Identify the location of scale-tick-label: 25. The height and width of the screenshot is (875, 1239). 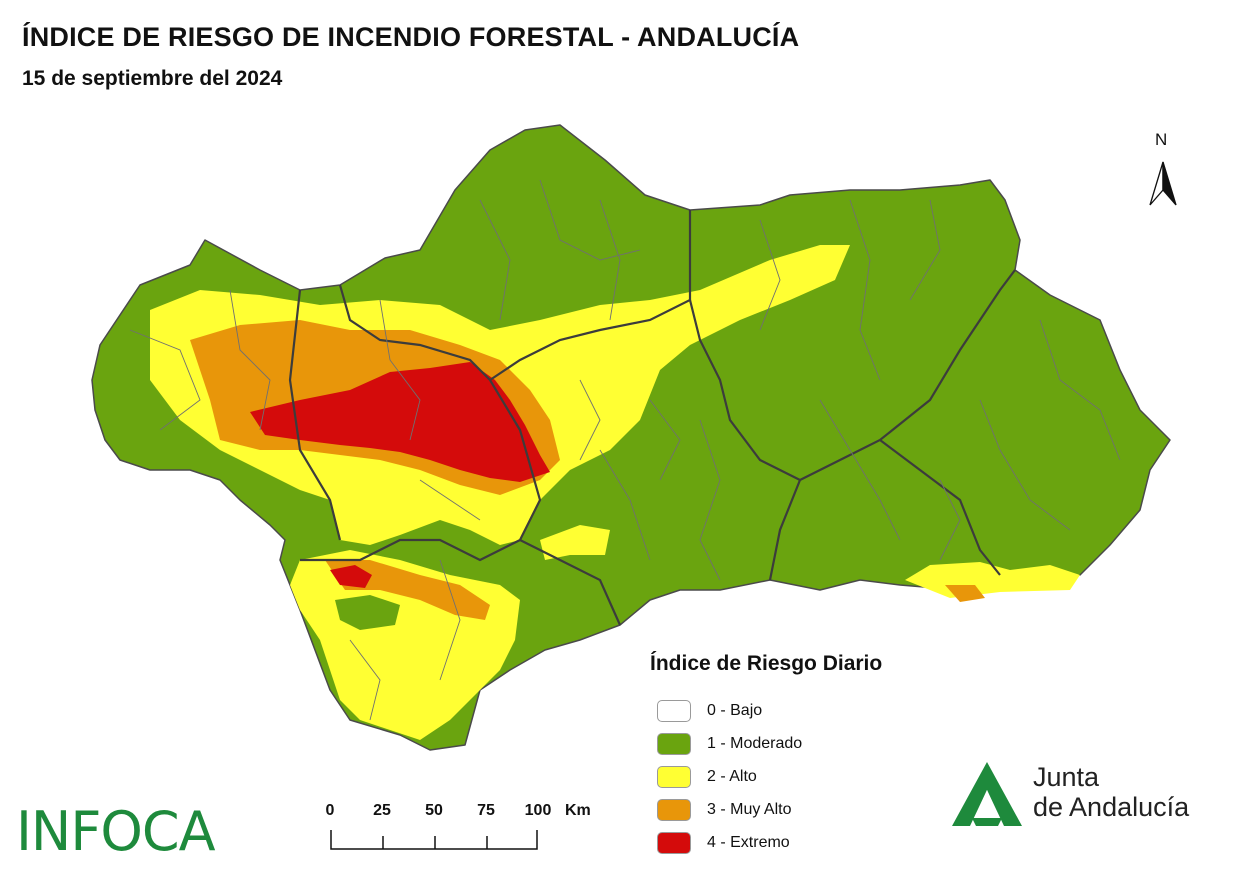
(382, 810).